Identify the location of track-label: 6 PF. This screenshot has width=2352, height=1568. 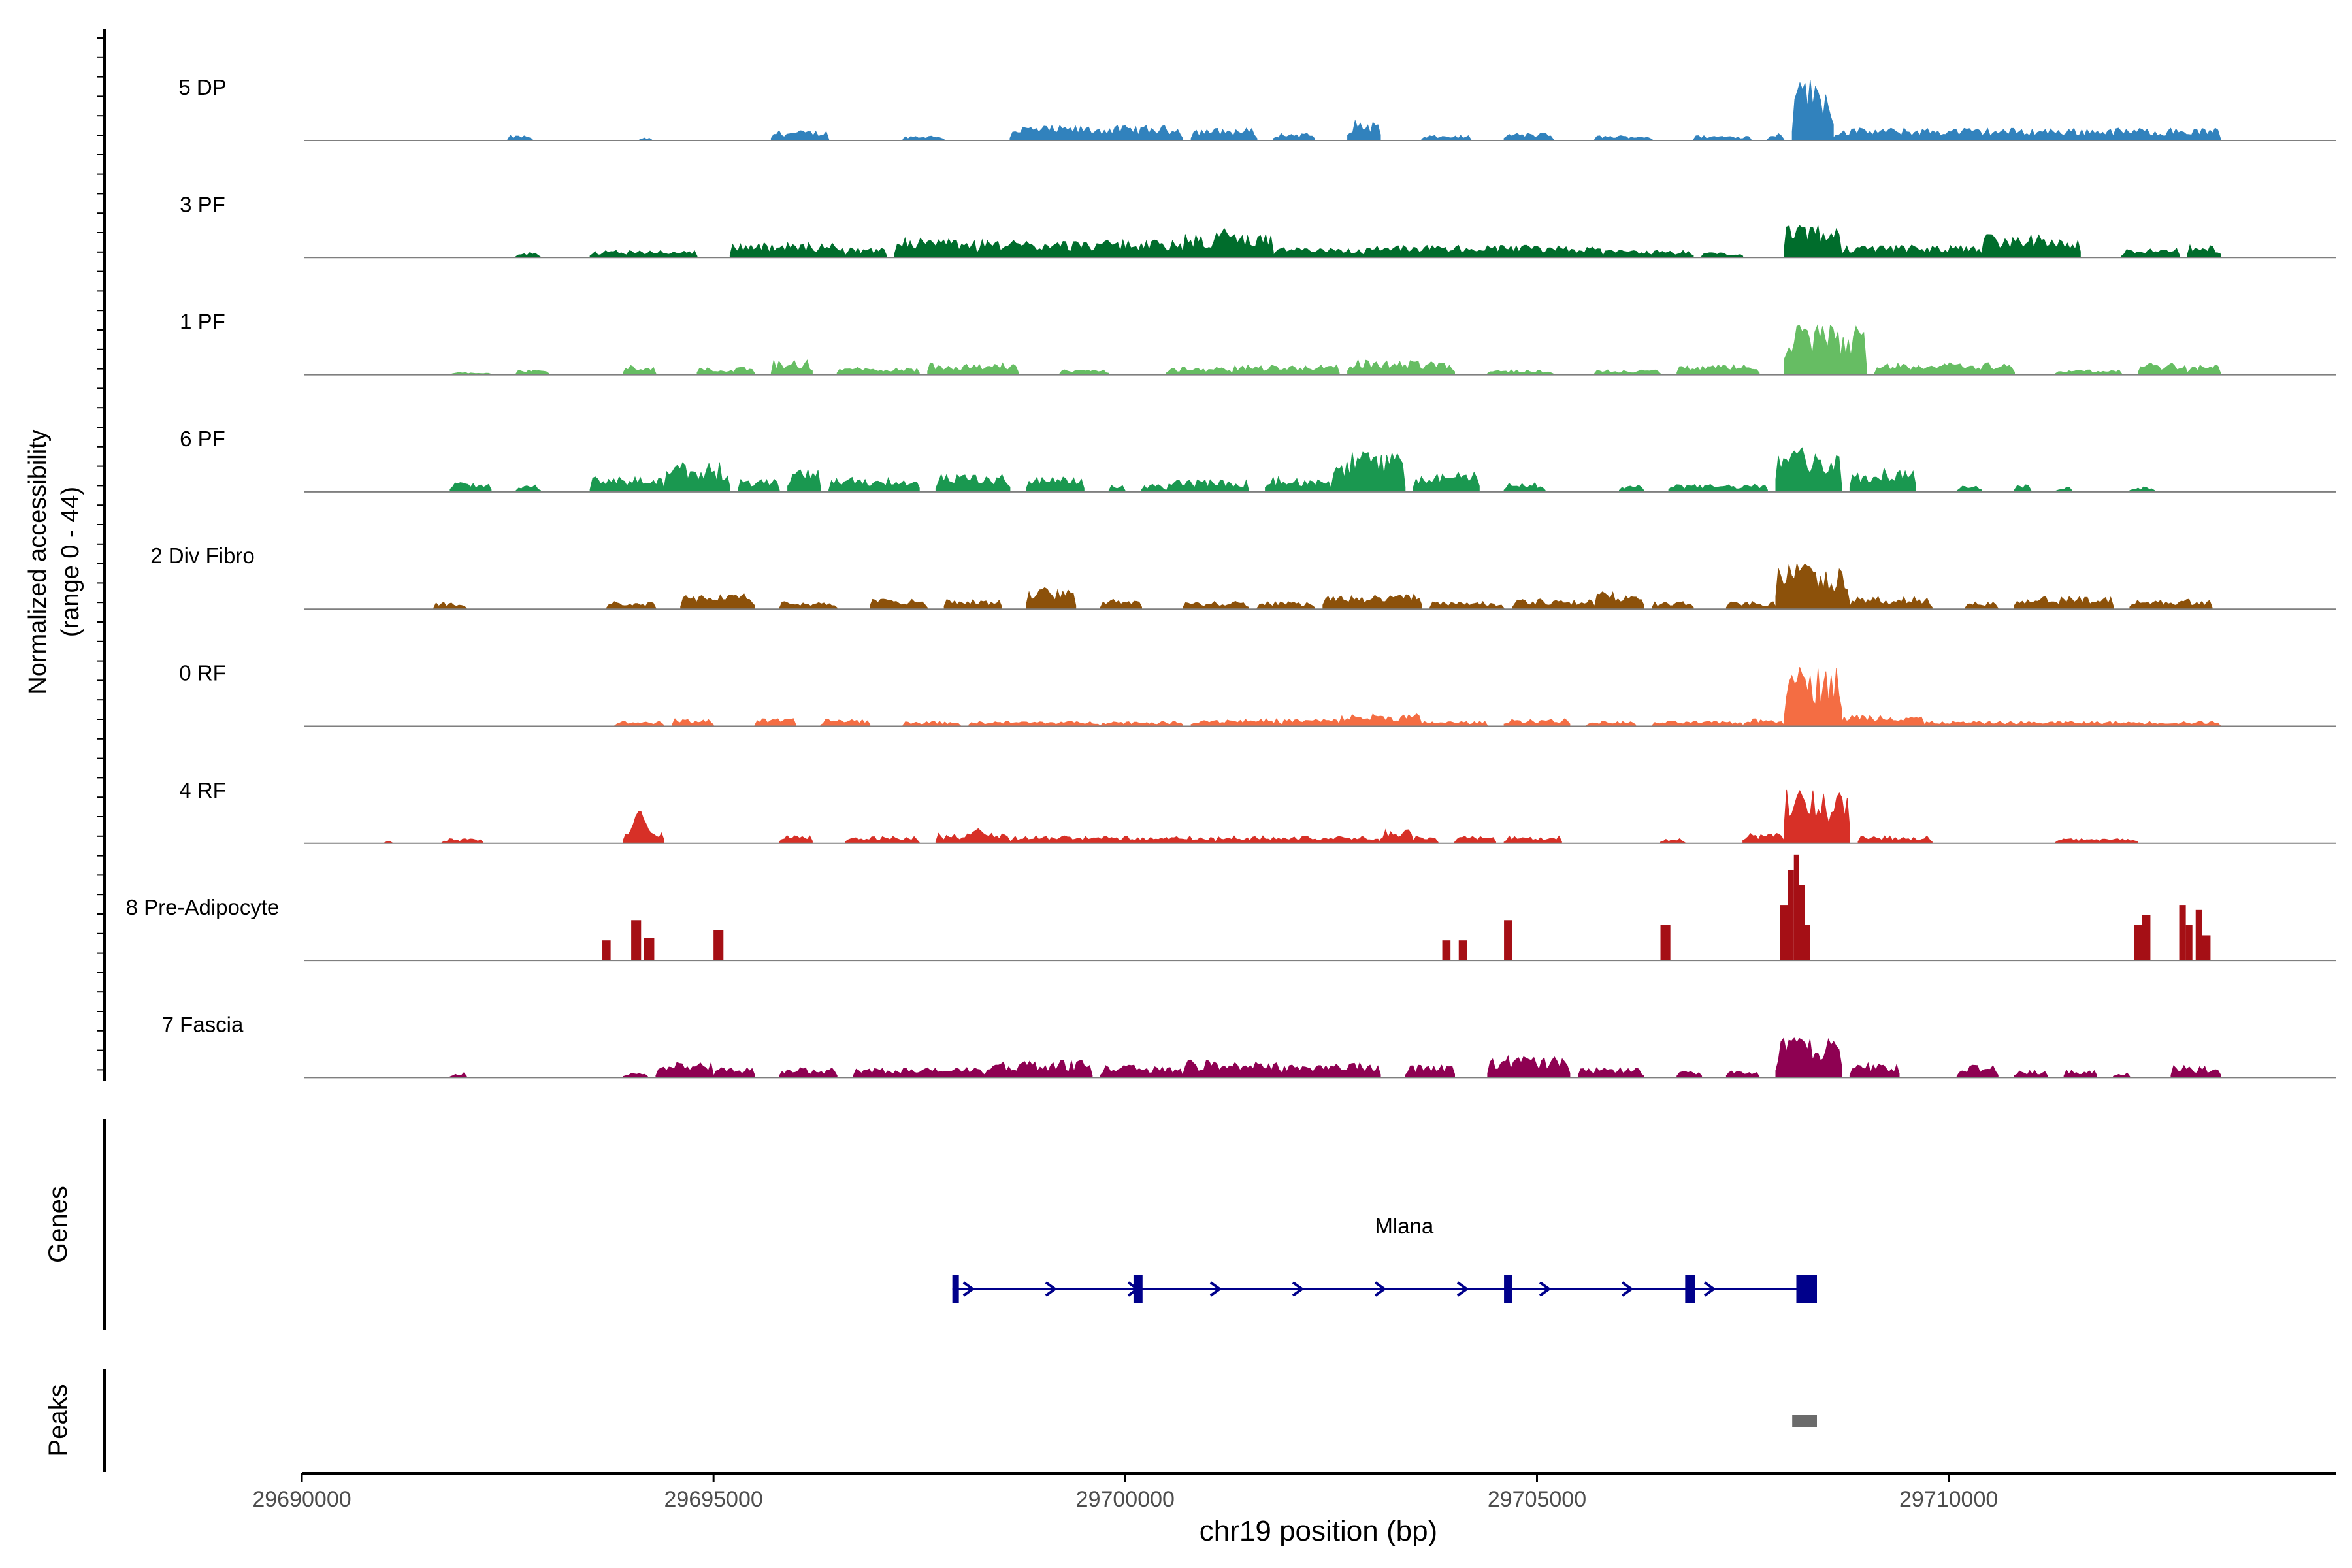
(202, 439).